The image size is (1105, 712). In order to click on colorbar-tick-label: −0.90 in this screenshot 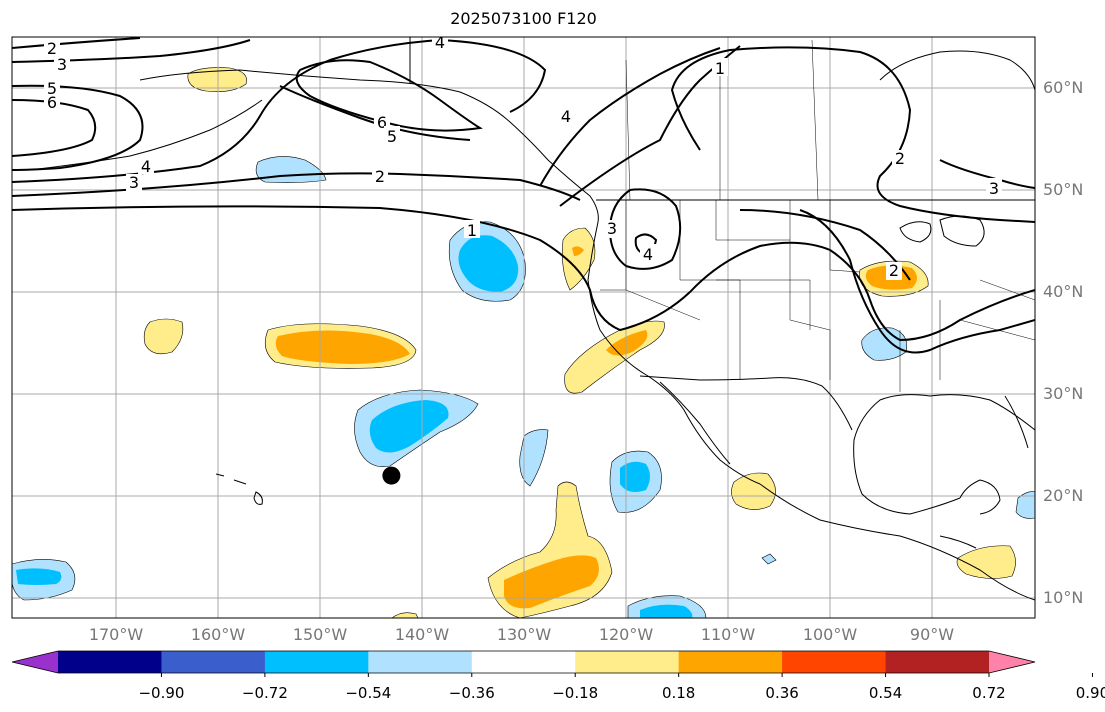, I will do `click(161, 693)`.